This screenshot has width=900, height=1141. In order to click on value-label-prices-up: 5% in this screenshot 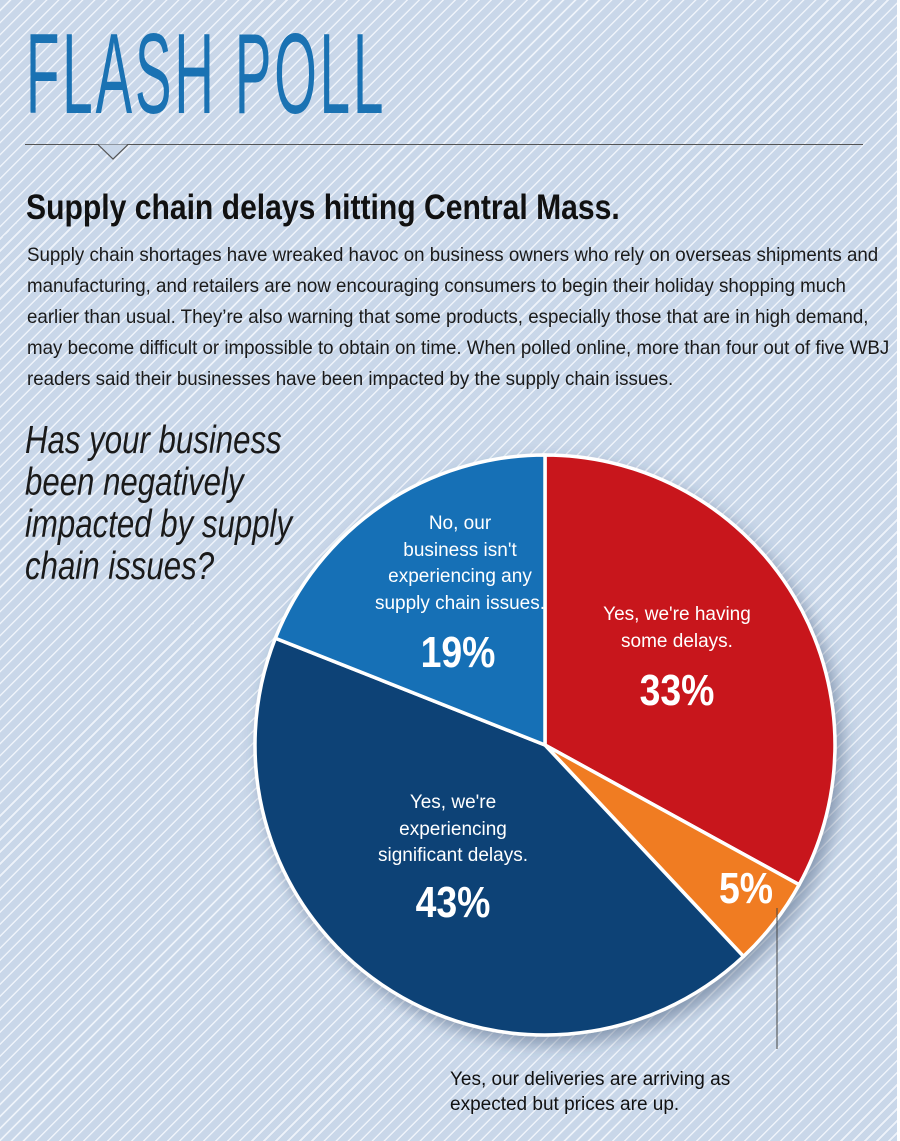, I will do `click(746, 888)`.